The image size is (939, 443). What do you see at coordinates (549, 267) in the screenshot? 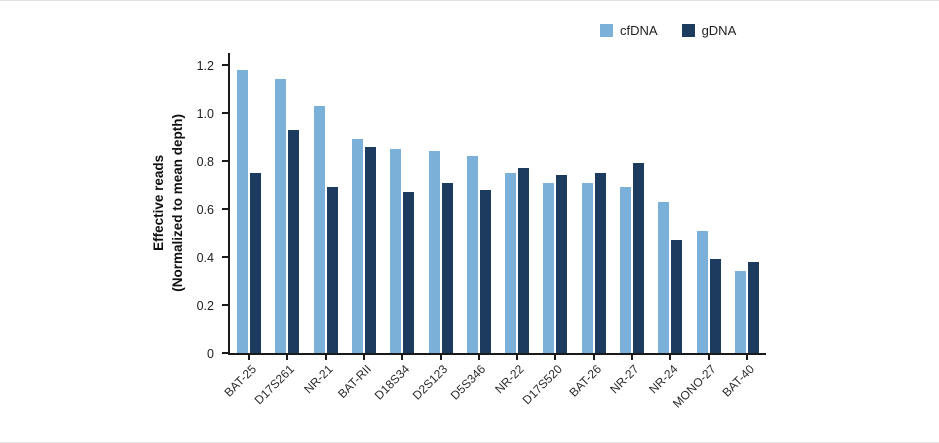
I see `bar-cfdna-D17S520` at bounding box center [549, 267].